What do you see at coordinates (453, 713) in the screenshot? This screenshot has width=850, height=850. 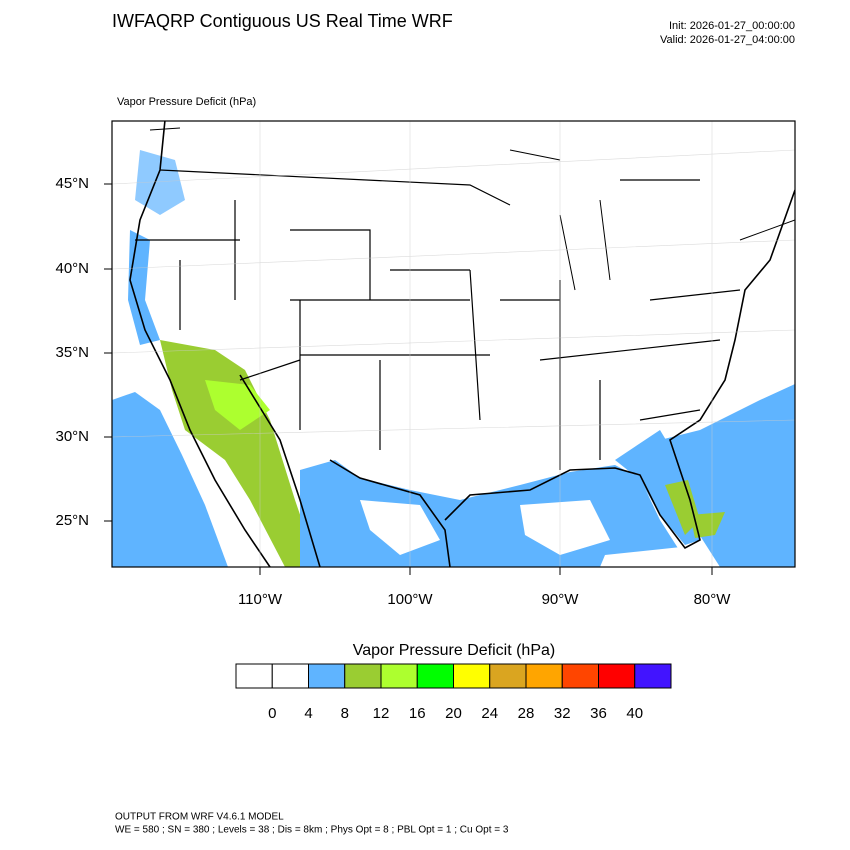 I see `colorbar-label: 20` at bounding box center [453, 713].